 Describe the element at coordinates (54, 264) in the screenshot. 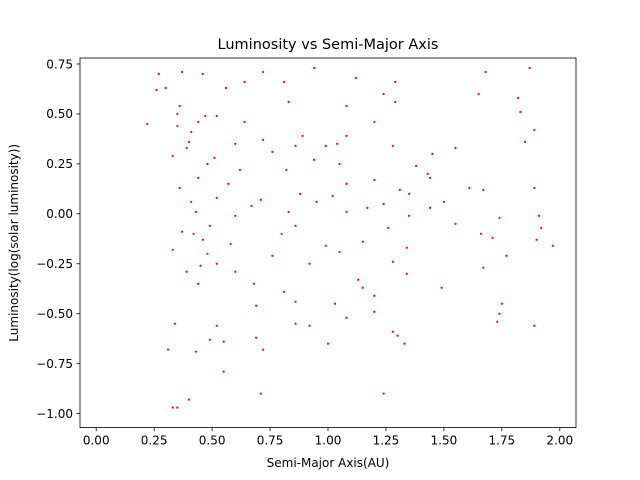

I see `y-tick-label: −0.25` at that location.